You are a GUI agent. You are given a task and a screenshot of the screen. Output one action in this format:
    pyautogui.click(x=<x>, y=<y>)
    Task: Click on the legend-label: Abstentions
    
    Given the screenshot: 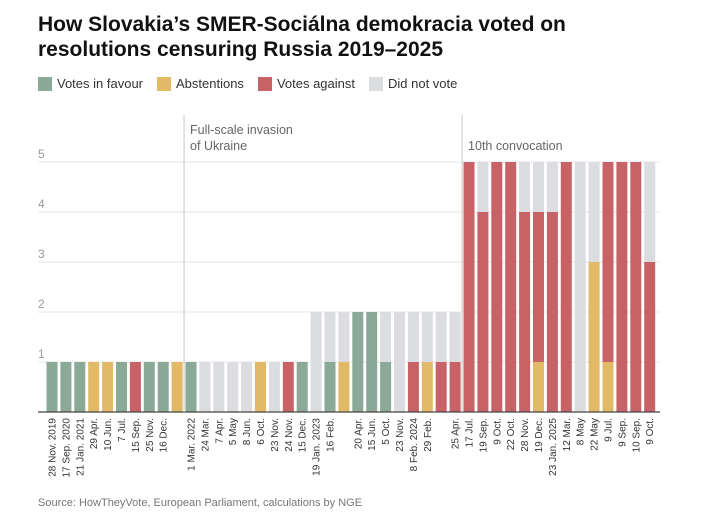 What is the action you would take?
    pyautogui.click(x=210, y=83)
    